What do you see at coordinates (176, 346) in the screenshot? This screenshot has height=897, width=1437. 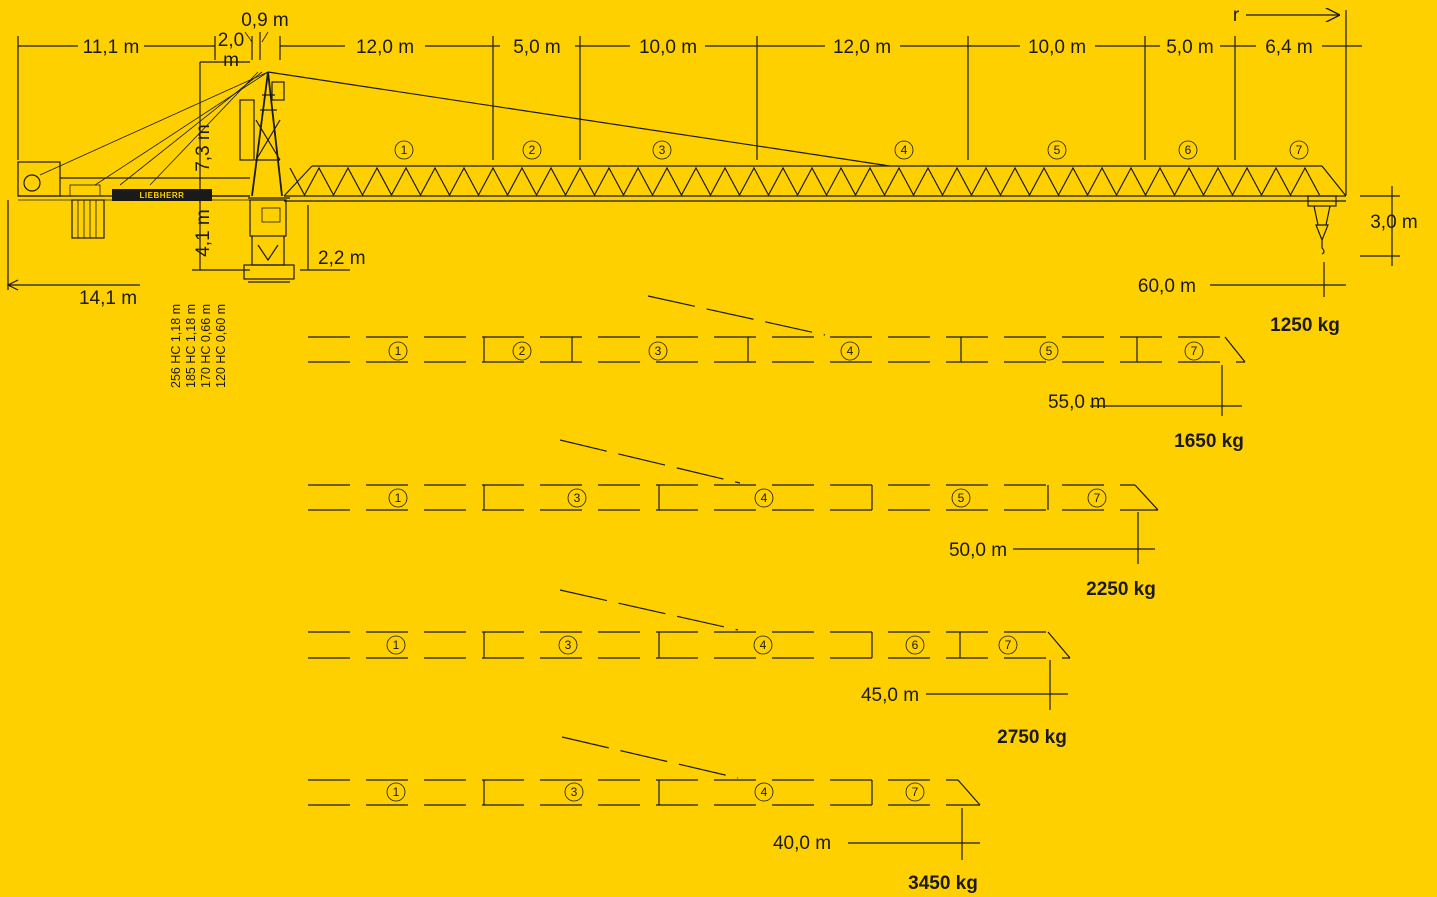 I see `tower-type-1: 256 HC 1,18 m` at bounding box center [176, 346].